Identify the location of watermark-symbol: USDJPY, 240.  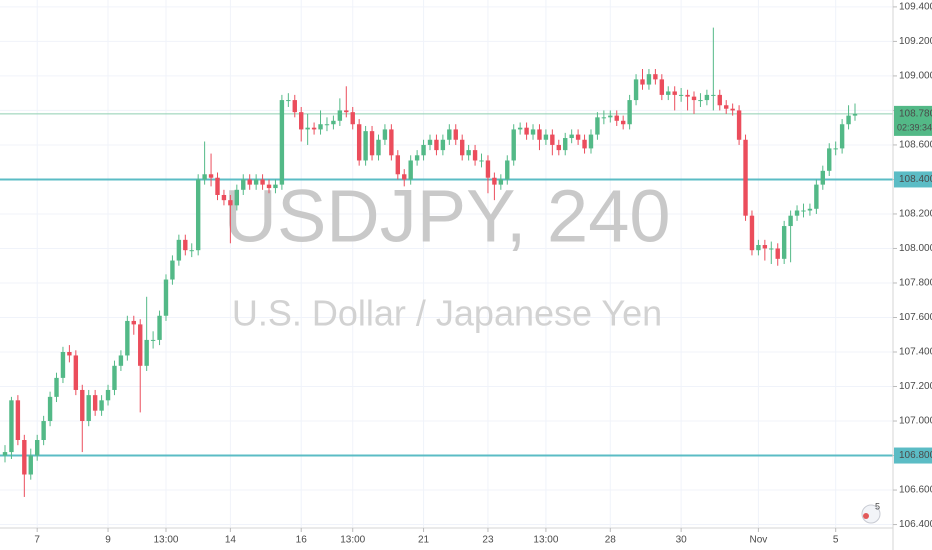
(447, 216).